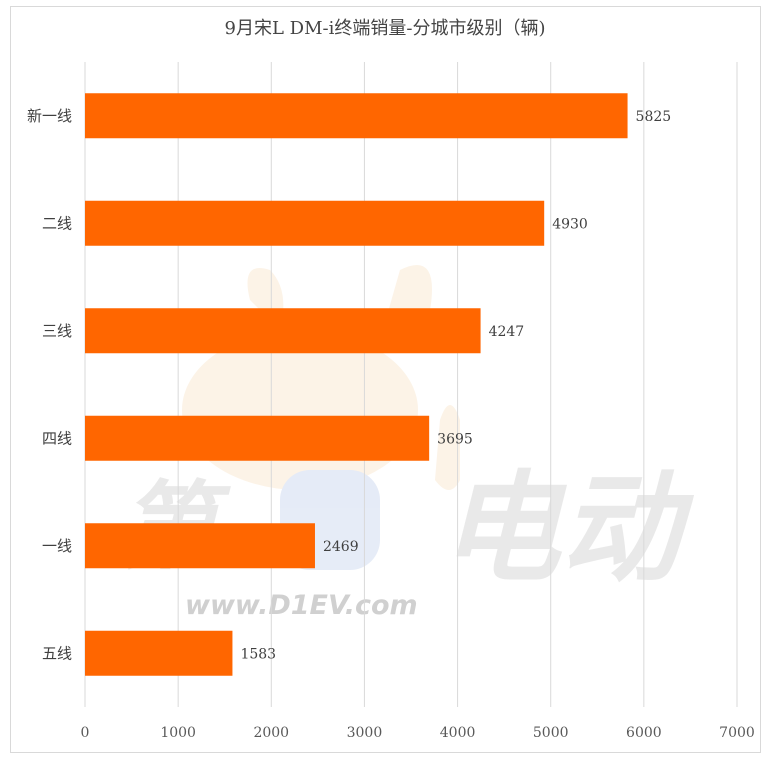  Describe the element at coordinates (654, 117) in the screenshot. I see `data-label: 5825` at that location.